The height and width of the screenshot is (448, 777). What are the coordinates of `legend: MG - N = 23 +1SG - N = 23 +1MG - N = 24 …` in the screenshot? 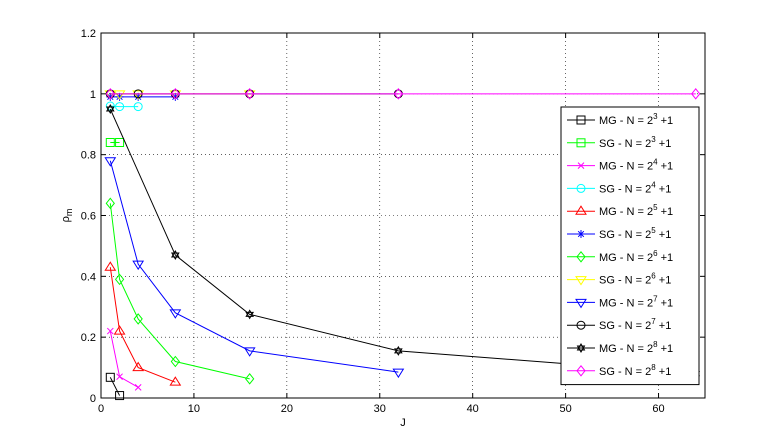 It's located at (630, 246).